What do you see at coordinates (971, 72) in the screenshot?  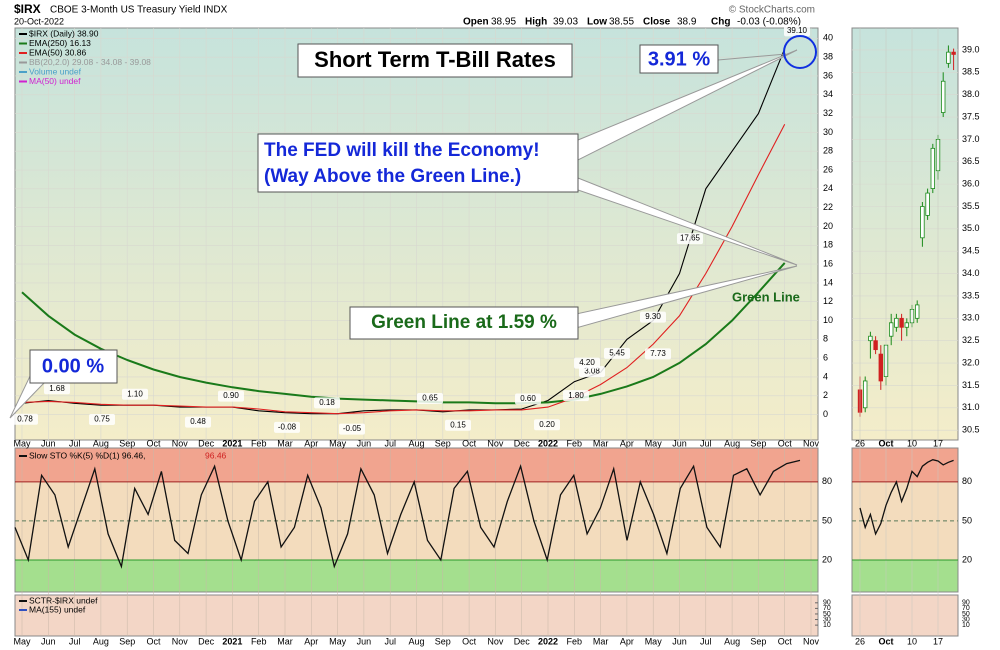 I see `y-tick-label: 38.5` at bounding box center [971, 72].